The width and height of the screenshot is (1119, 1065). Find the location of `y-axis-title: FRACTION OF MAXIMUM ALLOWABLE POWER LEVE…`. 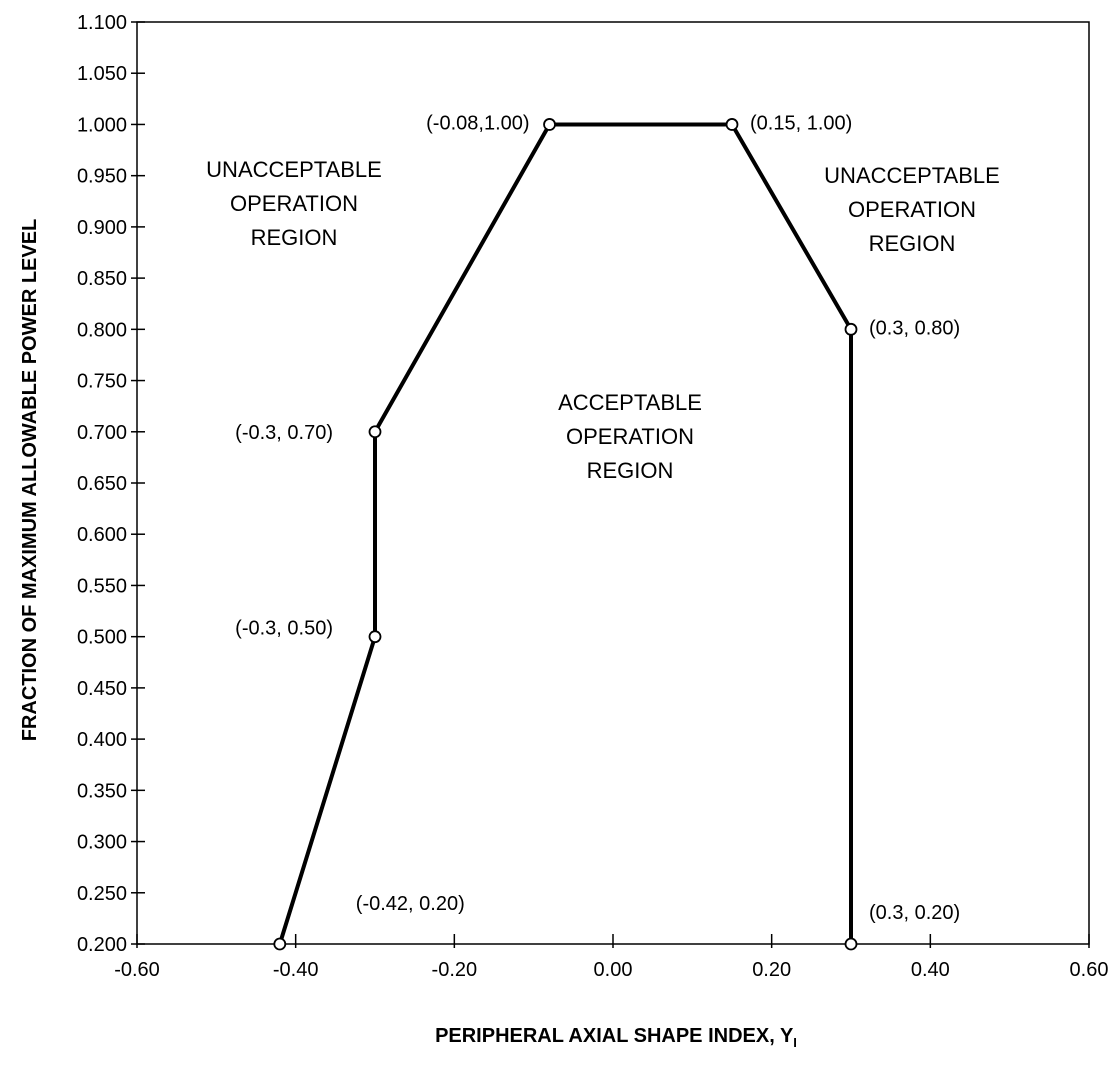

y-axis-title: FRACTION OF MAXIMUM ALLOWABLE POWER LEVE… is located at coordinates (30, 480).